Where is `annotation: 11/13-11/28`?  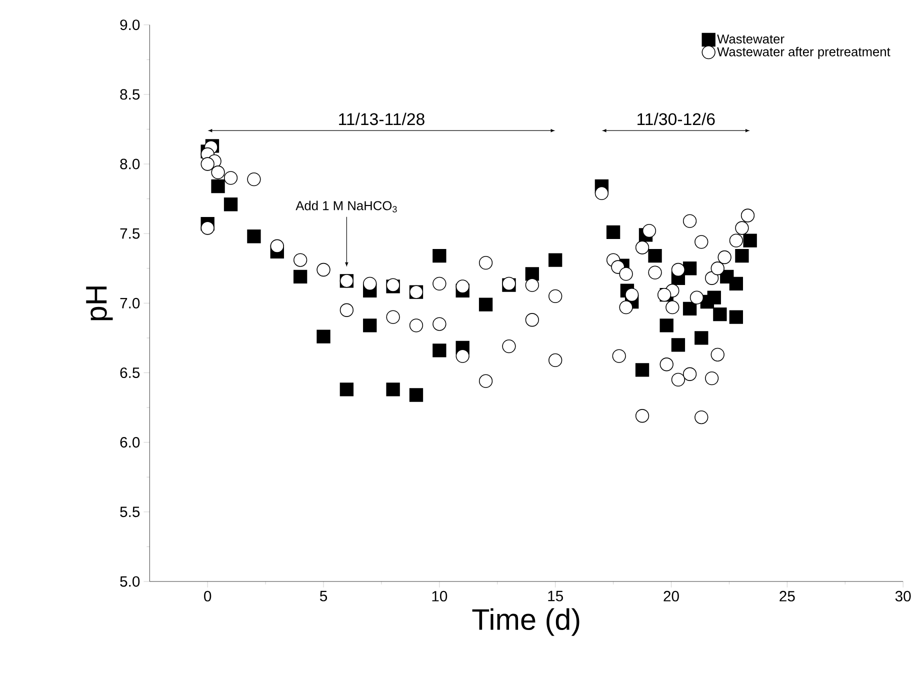
annotation: 11/13-11/28 is located at coordinates (381, 119).